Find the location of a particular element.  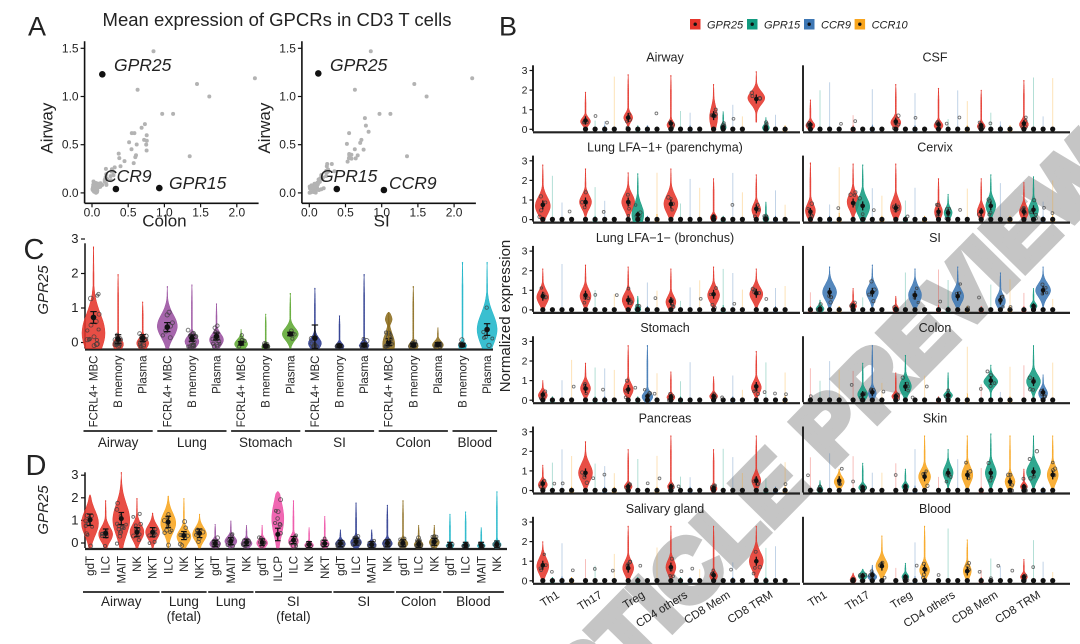

svg-text: C is located at coordinates (34, 250).